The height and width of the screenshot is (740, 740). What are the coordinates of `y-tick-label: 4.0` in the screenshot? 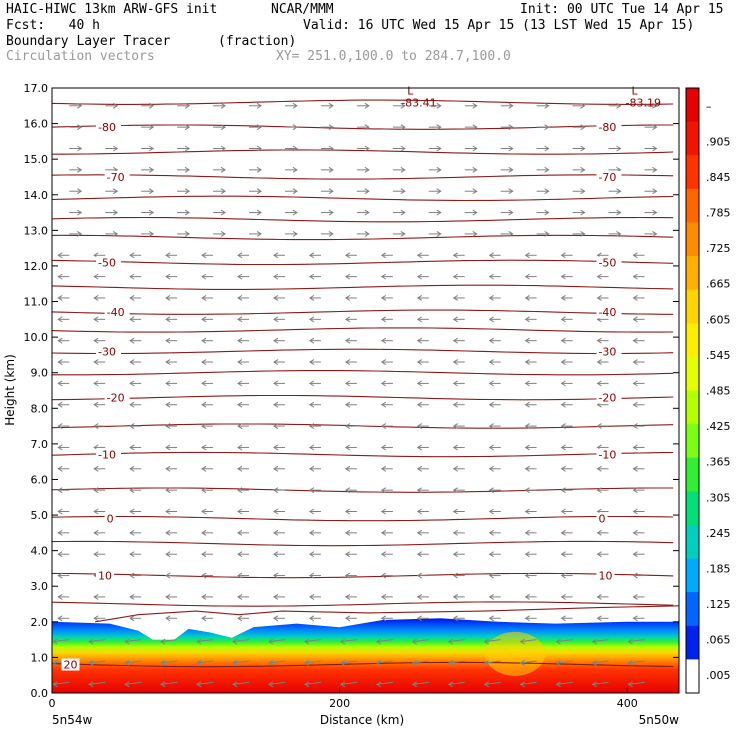 It's located at (40, 551).